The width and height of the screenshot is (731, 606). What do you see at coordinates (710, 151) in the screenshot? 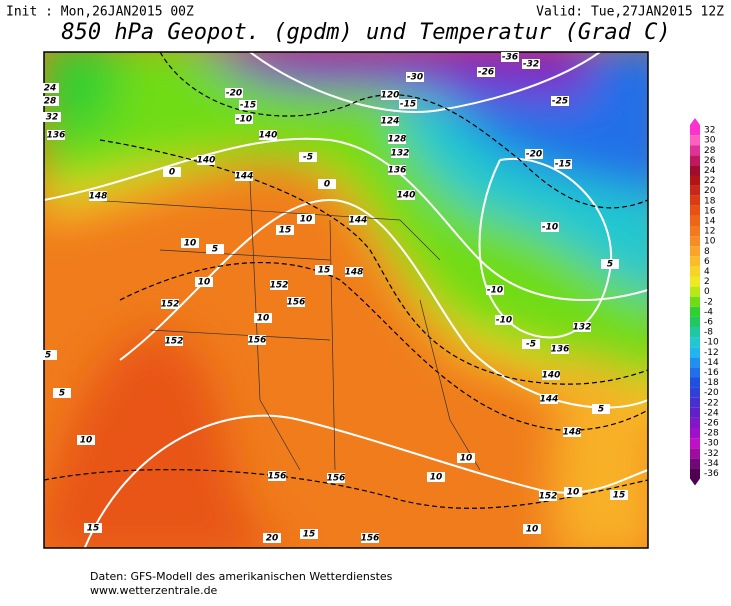
I see `scale-label: 28` at bounding box center [710, 151].